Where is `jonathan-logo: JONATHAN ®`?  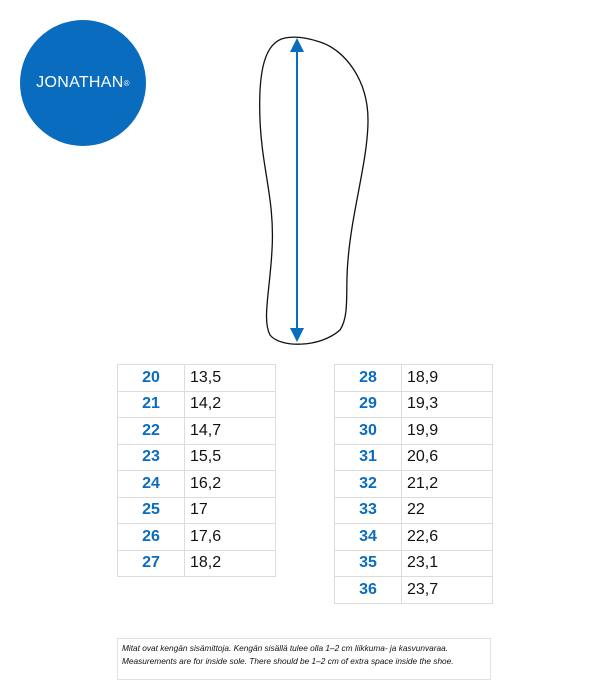
jonathan-logo: JONATHAN ® is located at coordinates (83, 83).